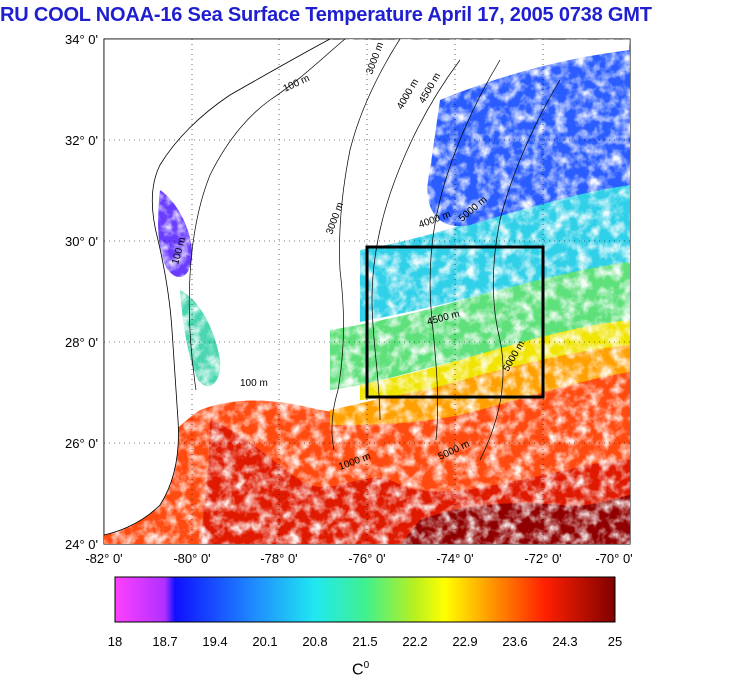 The image size is (736, 680). Describe the element at coordinates (542, 558) in the screenshot. I see `lon-tick-label: -72° 0'` at that location.